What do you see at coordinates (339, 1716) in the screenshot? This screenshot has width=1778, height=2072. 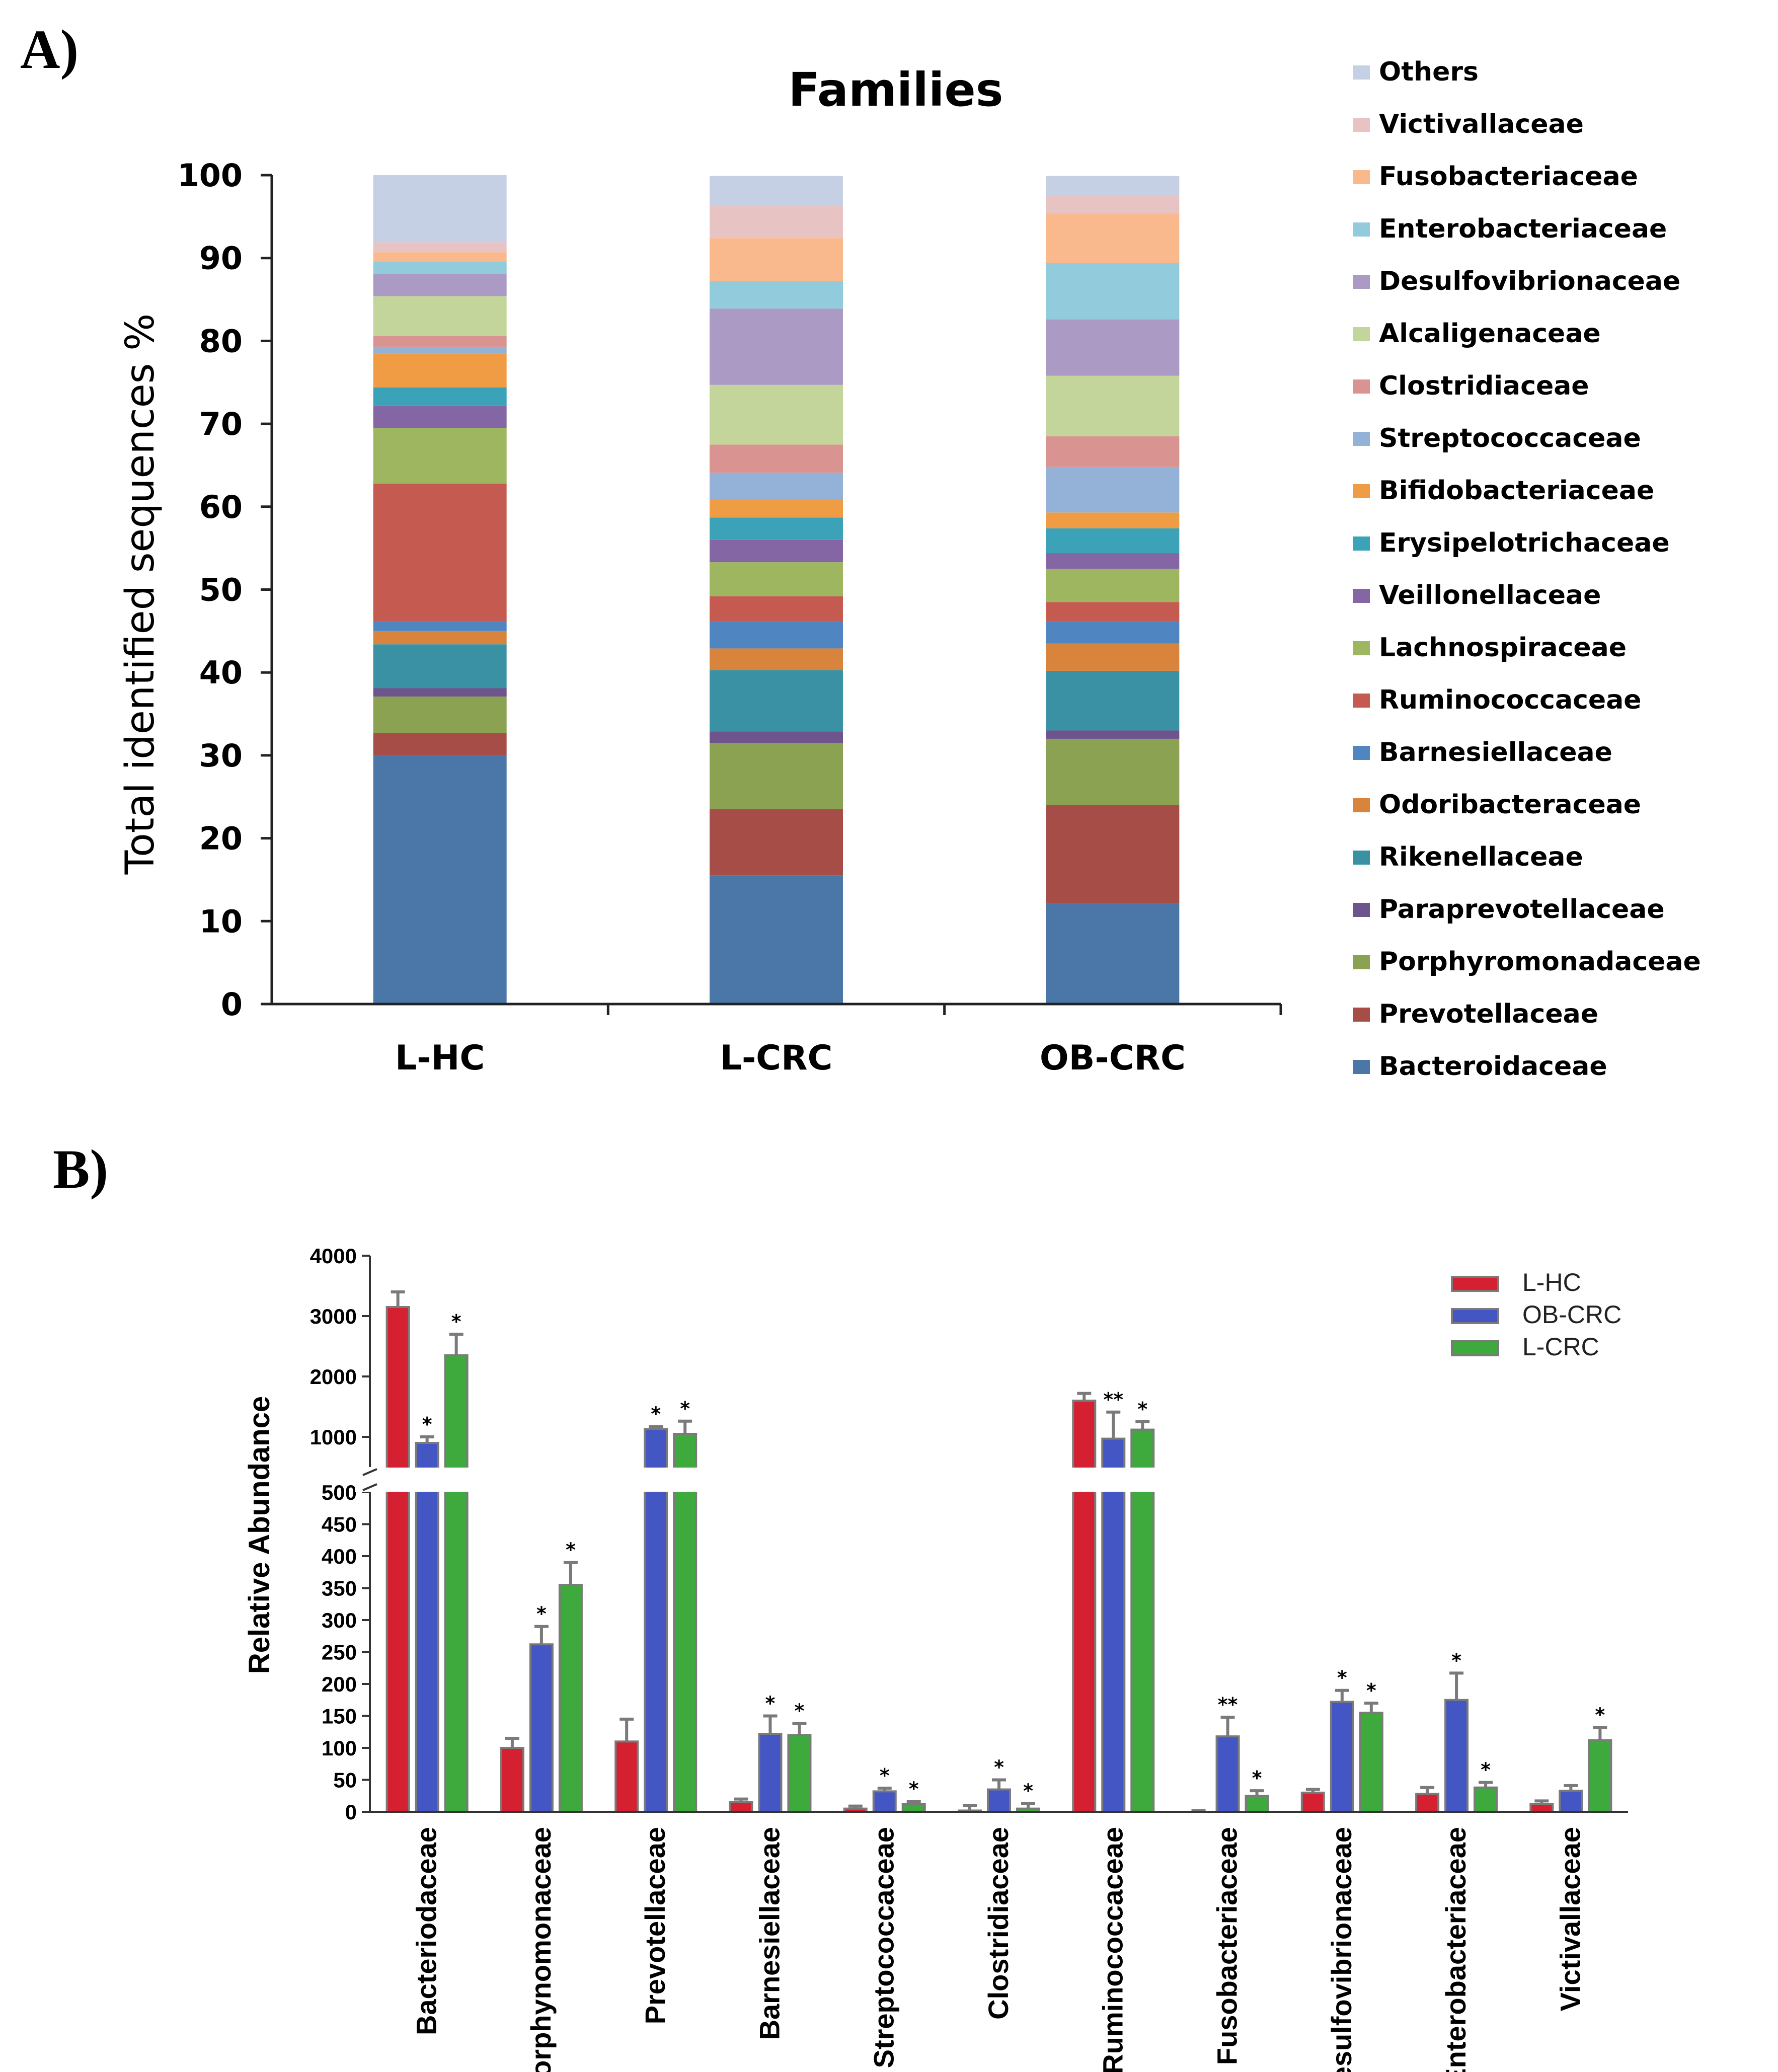 I see `y-tick-label: 150` at bounding box center [339, 1716].